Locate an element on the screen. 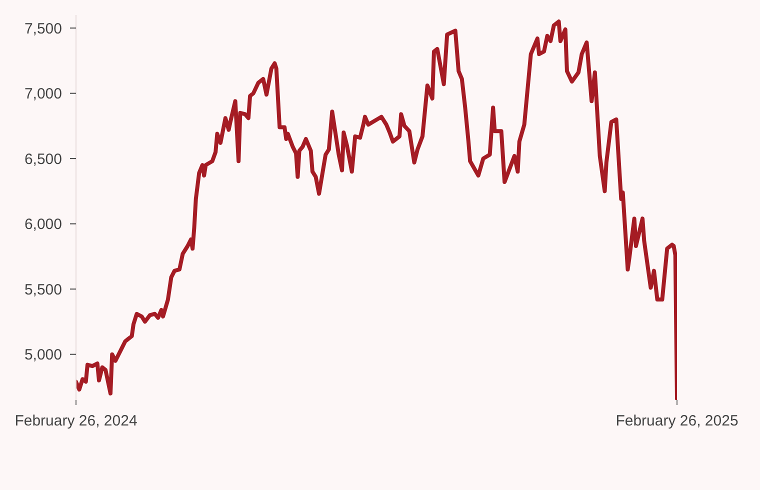 Image resolution: width=760 pixels, height=490 pixels. y-tick-label: 6,000 is located at coordinates (43, 225).